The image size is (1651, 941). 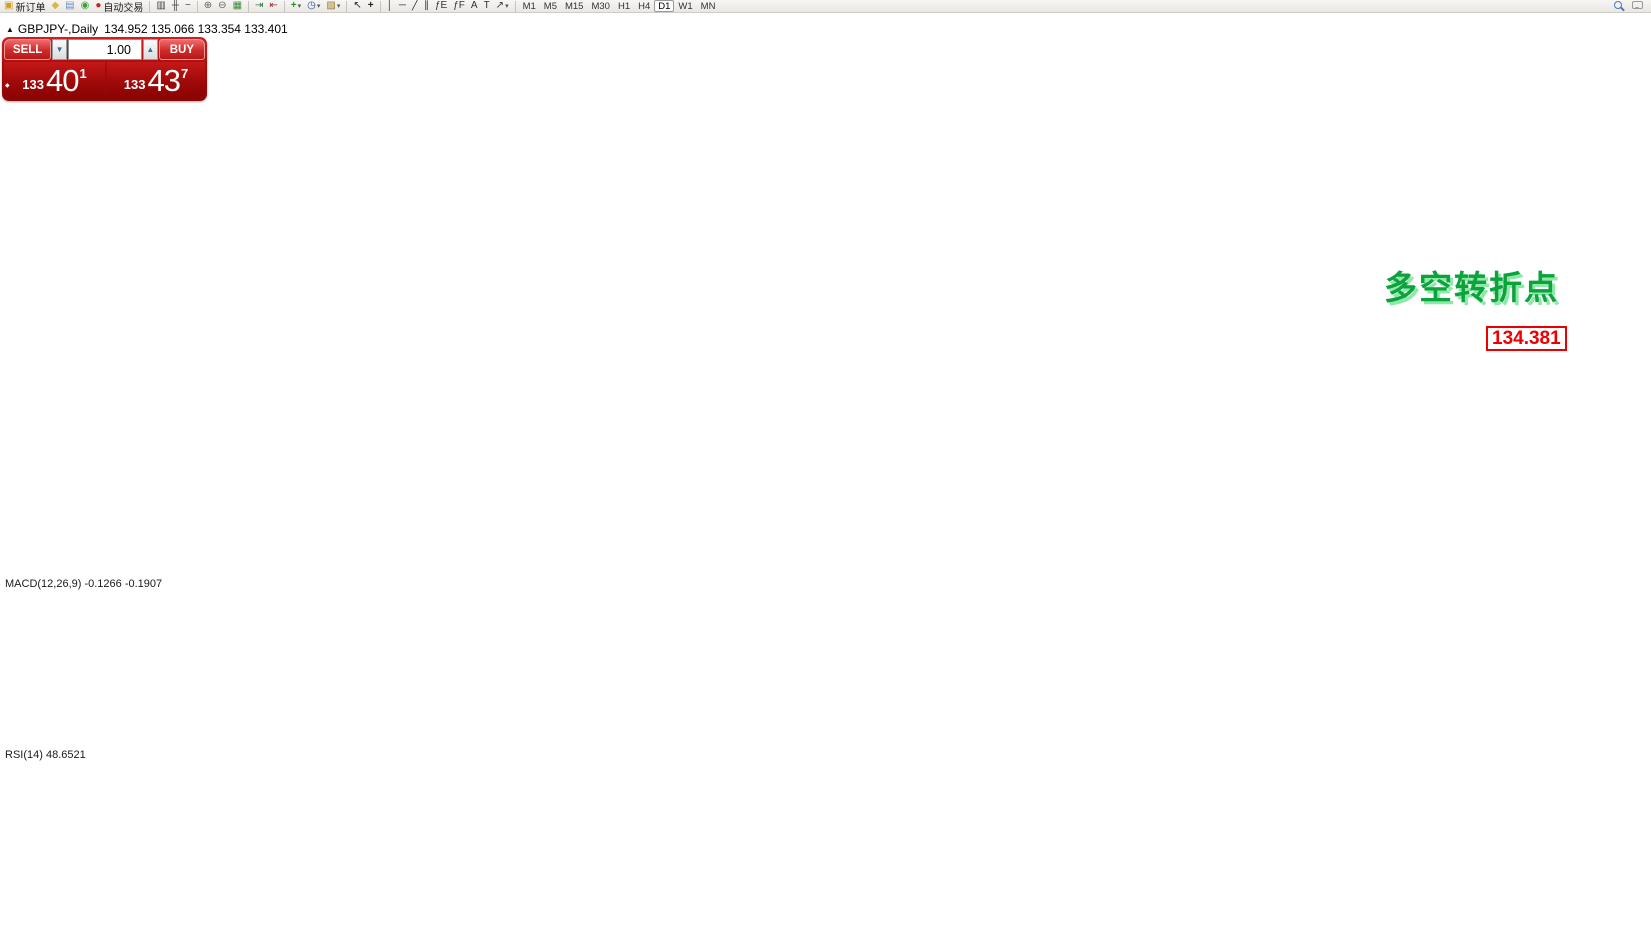 What do you see at coordinates (1526, 338) in the screenshot?
I see `price-callout-label: 134.381` at bounding box center [1526, 338].